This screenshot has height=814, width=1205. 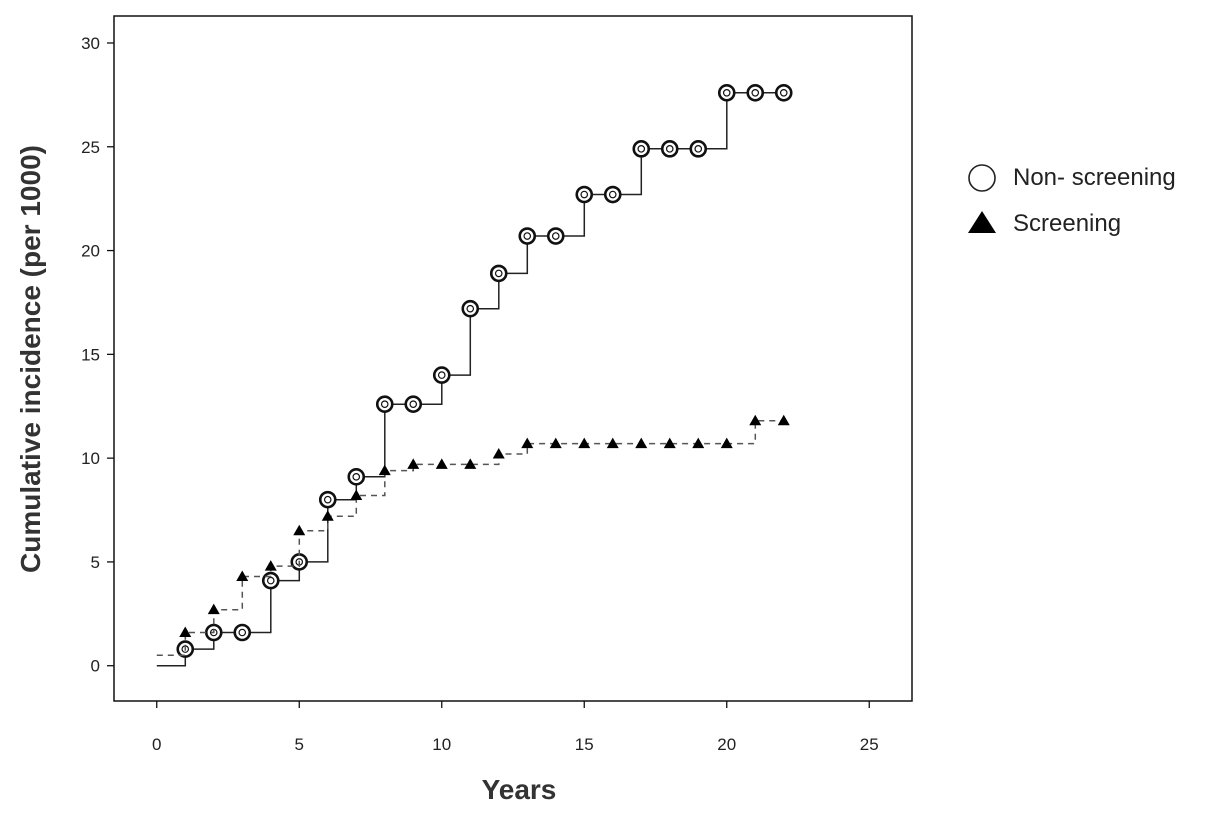 I want to click on legend-circle-icon, so click(x=982, y=178).